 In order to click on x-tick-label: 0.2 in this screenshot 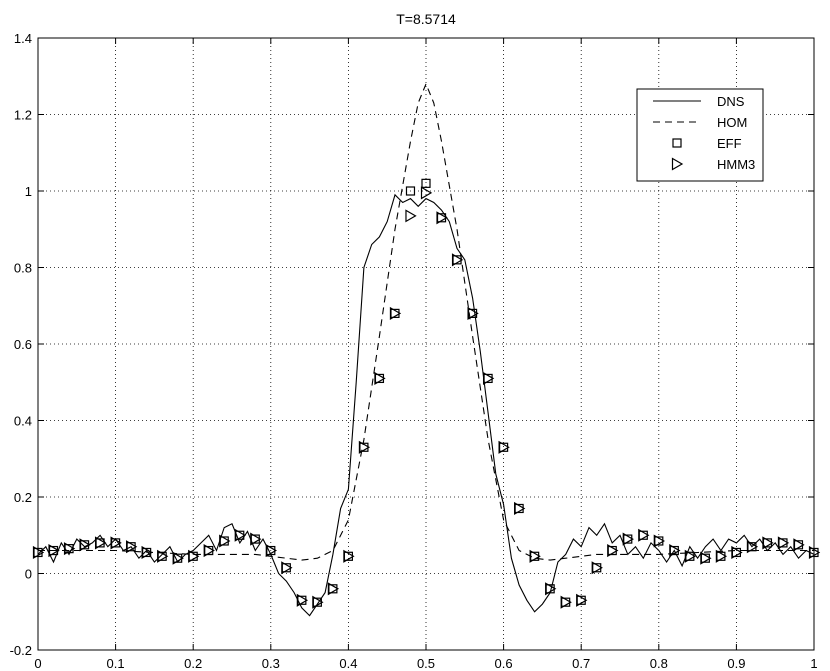, I will do `click(193, 663)`.